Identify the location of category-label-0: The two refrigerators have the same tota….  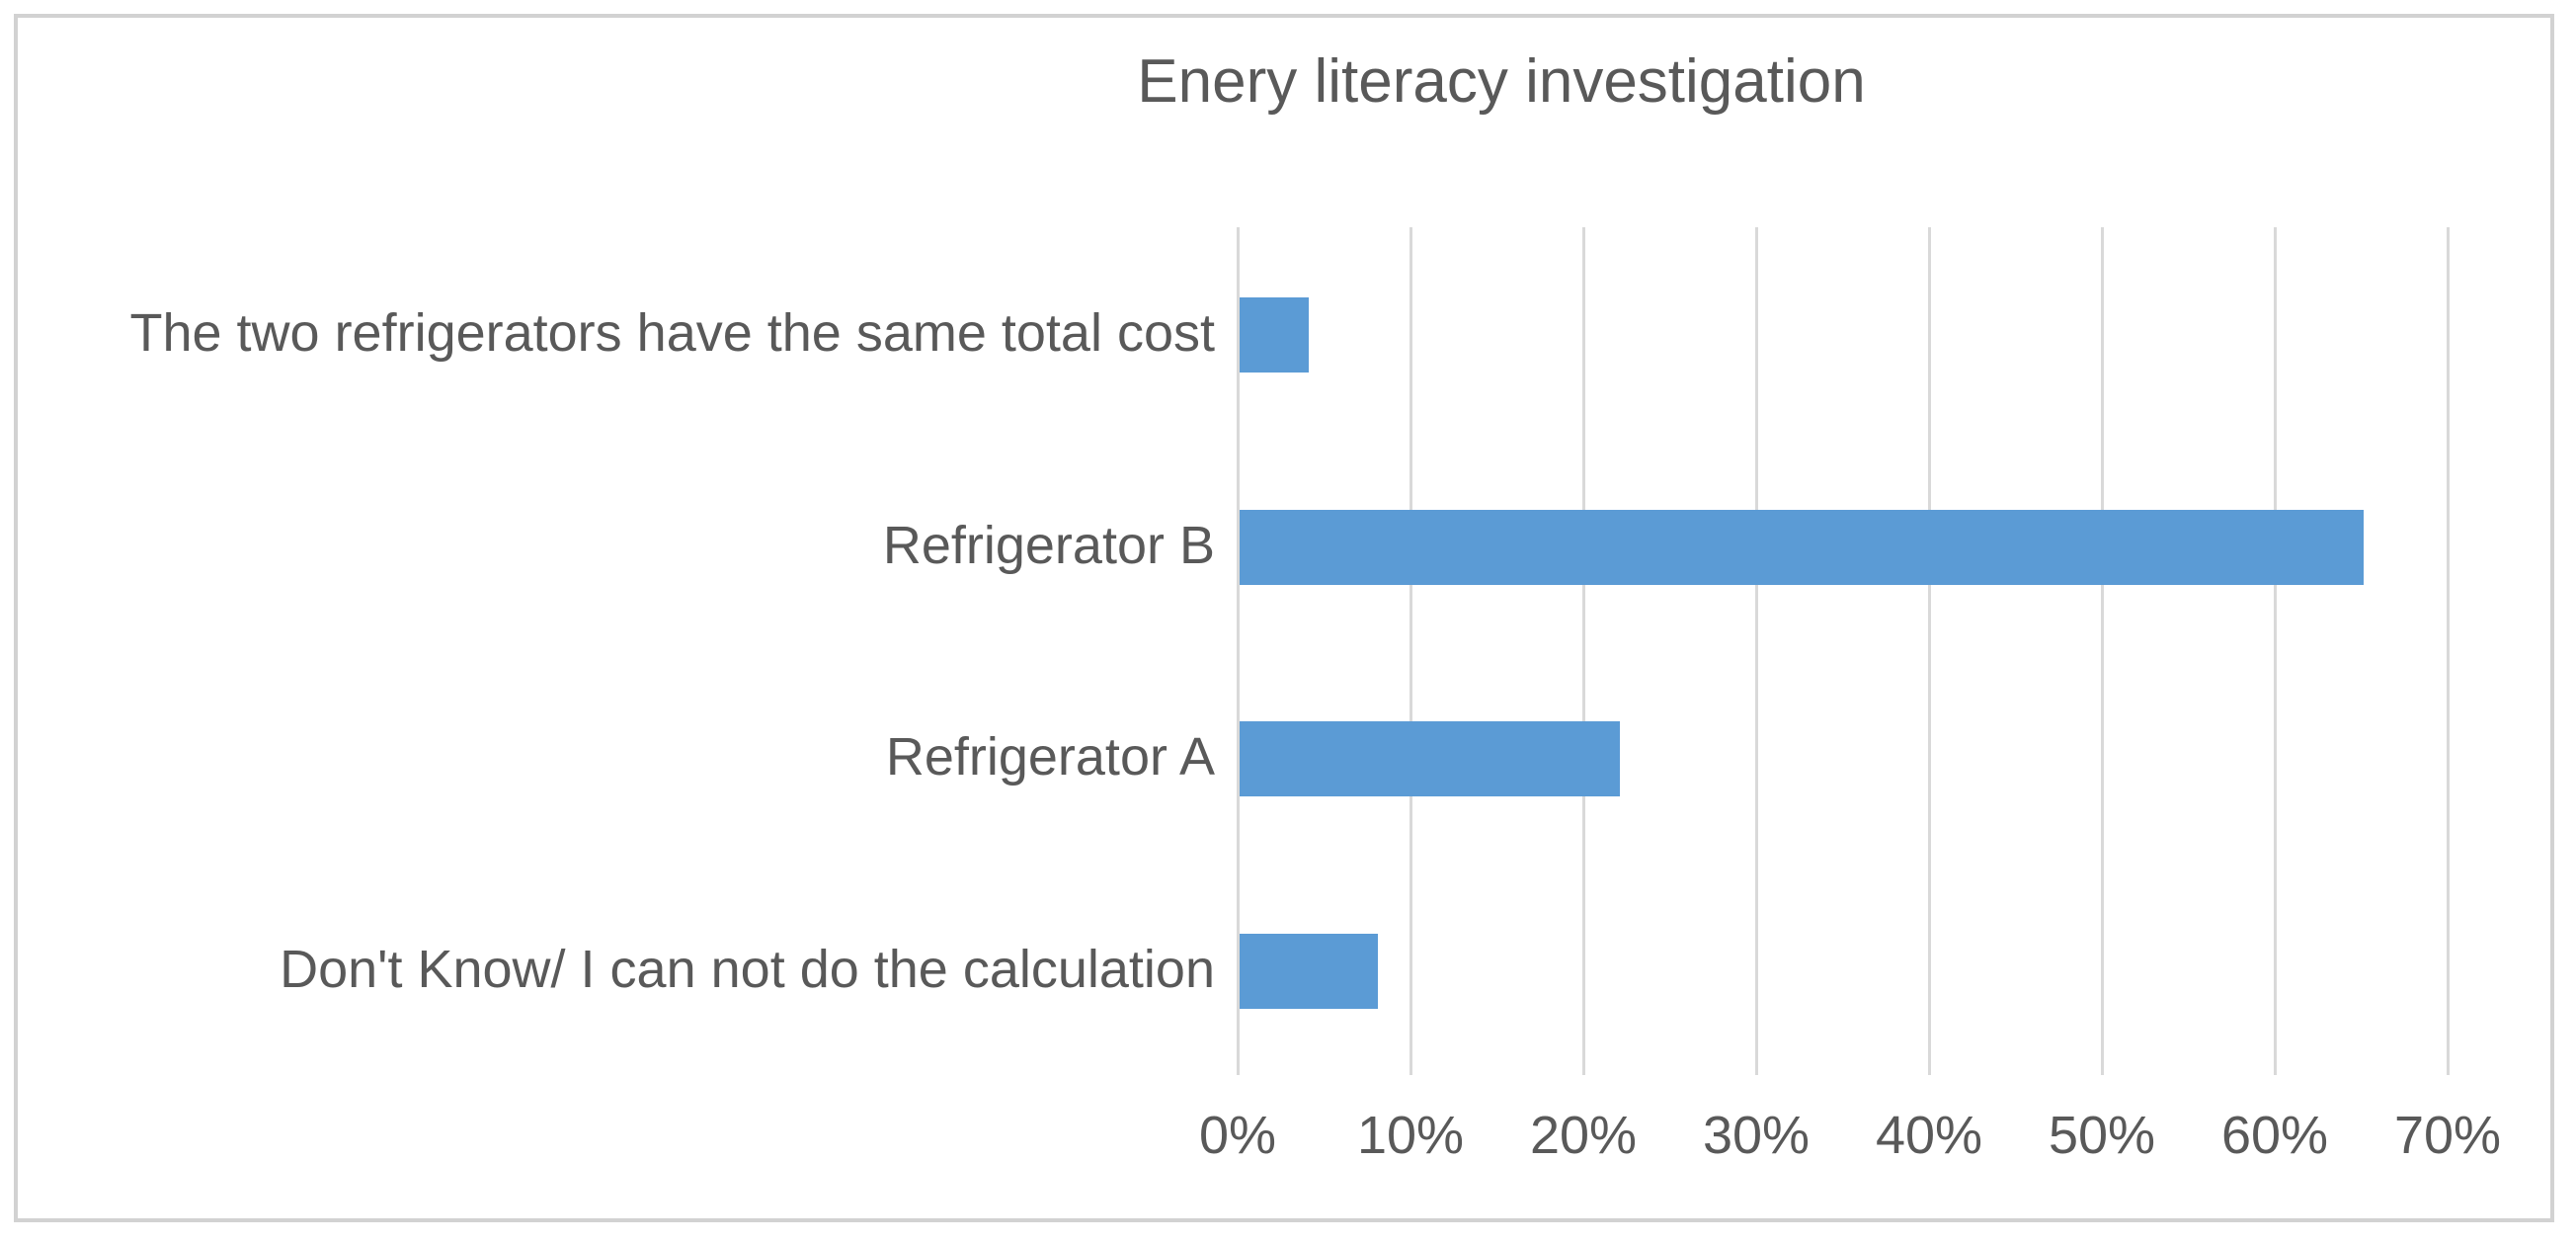
(672, 333).